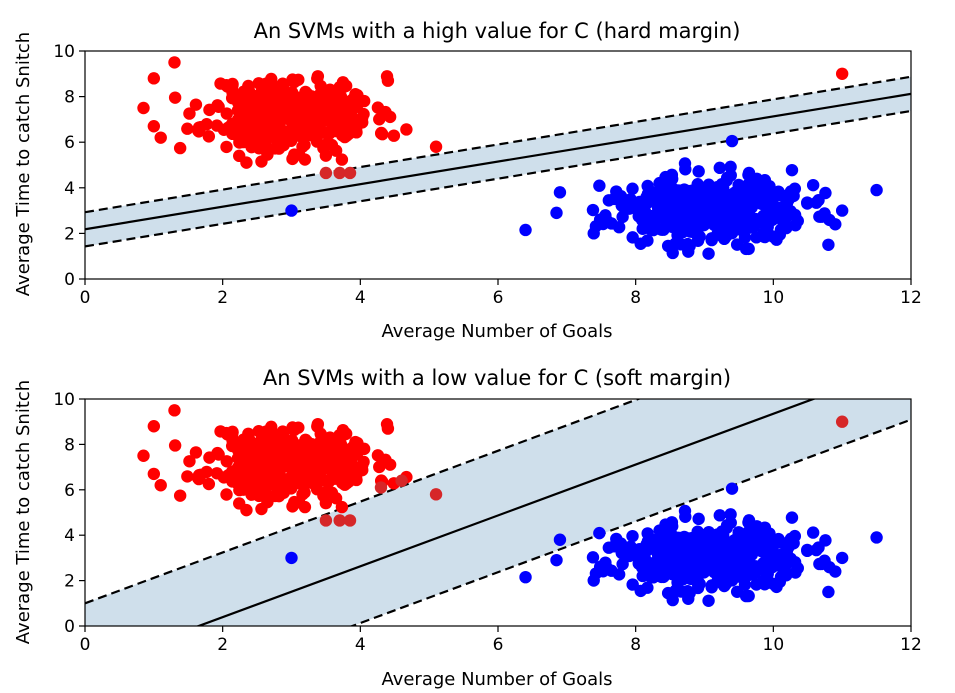 This screenshot has width=955, height=693. Describe the element at coordinates (23, 164) in the screenshot. I see `y-axis-label: Average Time to catch Snitch` at that location.